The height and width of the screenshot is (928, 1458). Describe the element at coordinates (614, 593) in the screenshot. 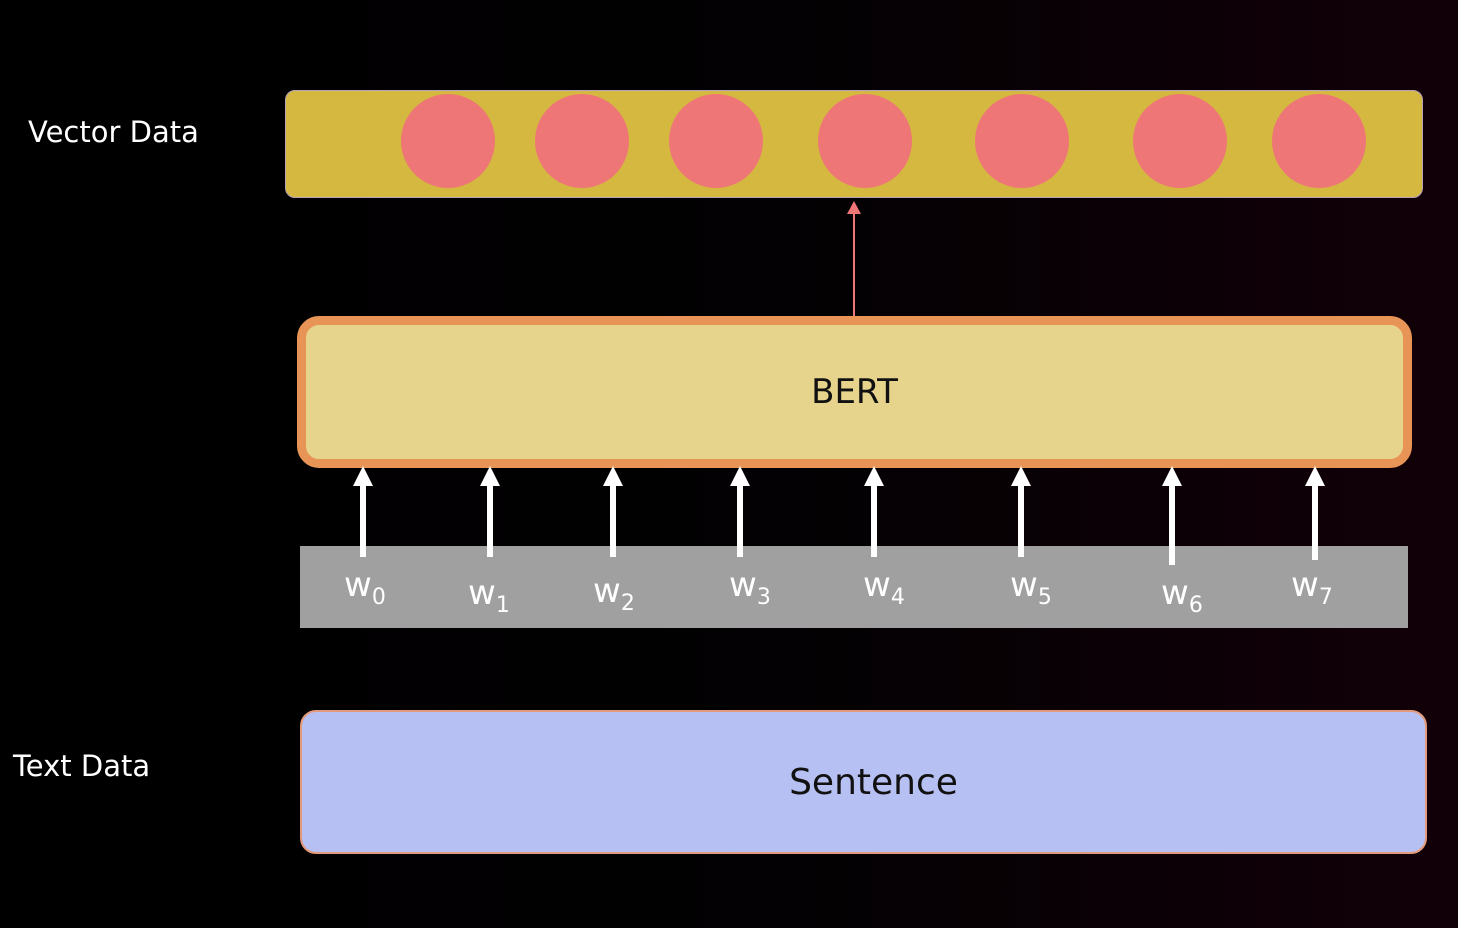

I see `token-w2: w2` at that location.